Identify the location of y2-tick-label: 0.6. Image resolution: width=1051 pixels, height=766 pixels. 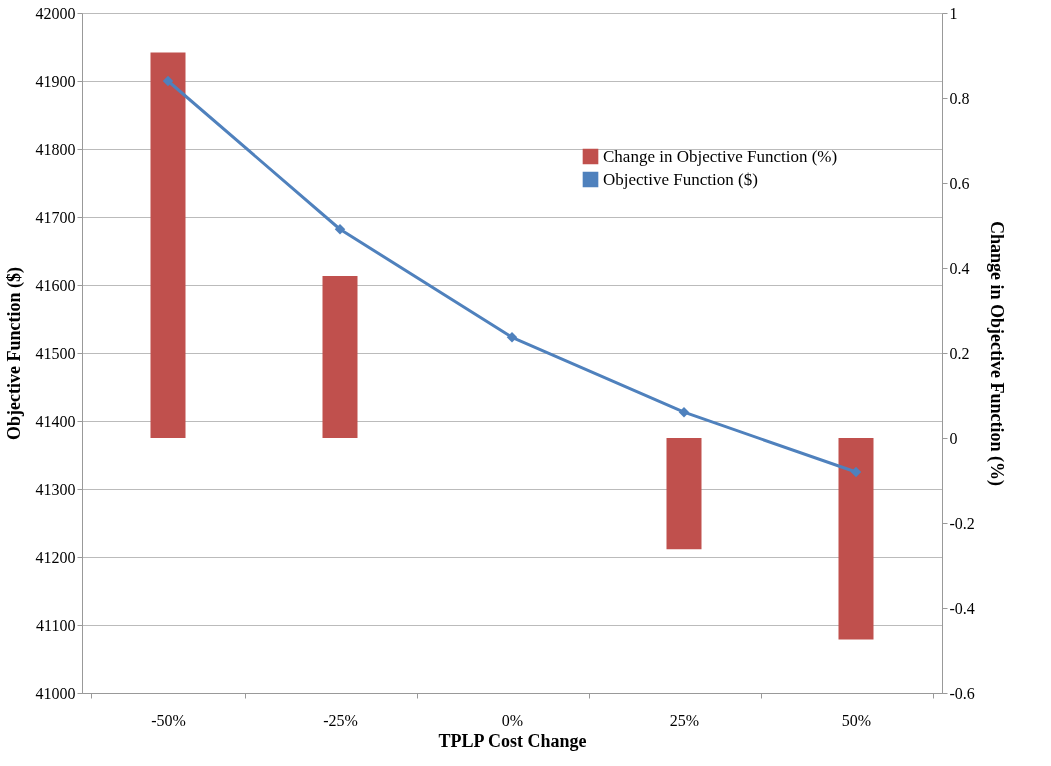
(959, 183).